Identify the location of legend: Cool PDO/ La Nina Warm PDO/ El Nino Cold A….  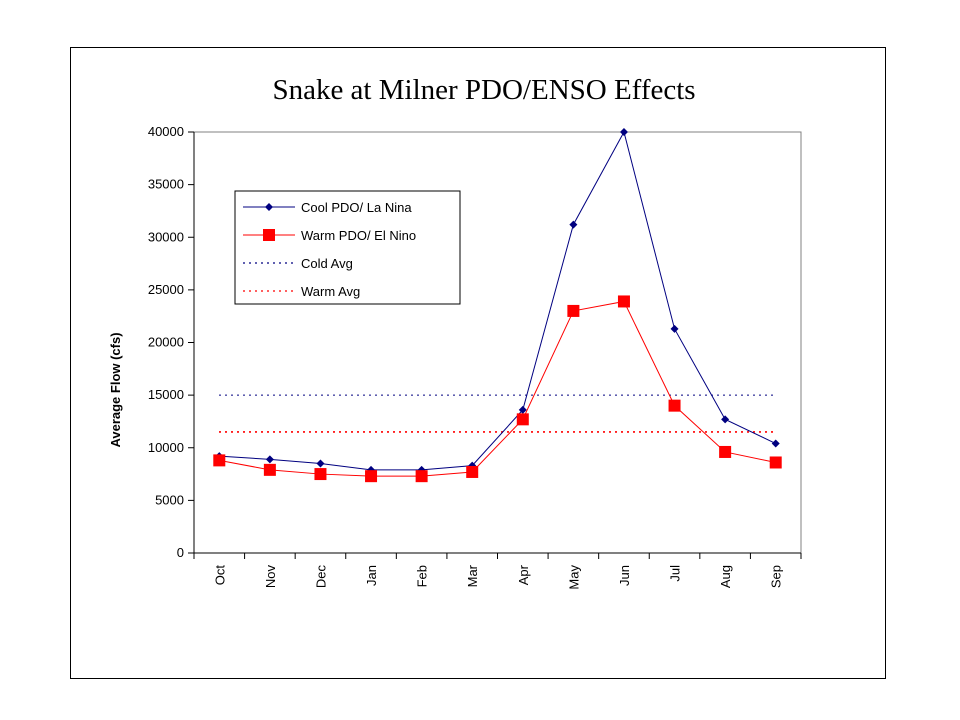
(347, 247).